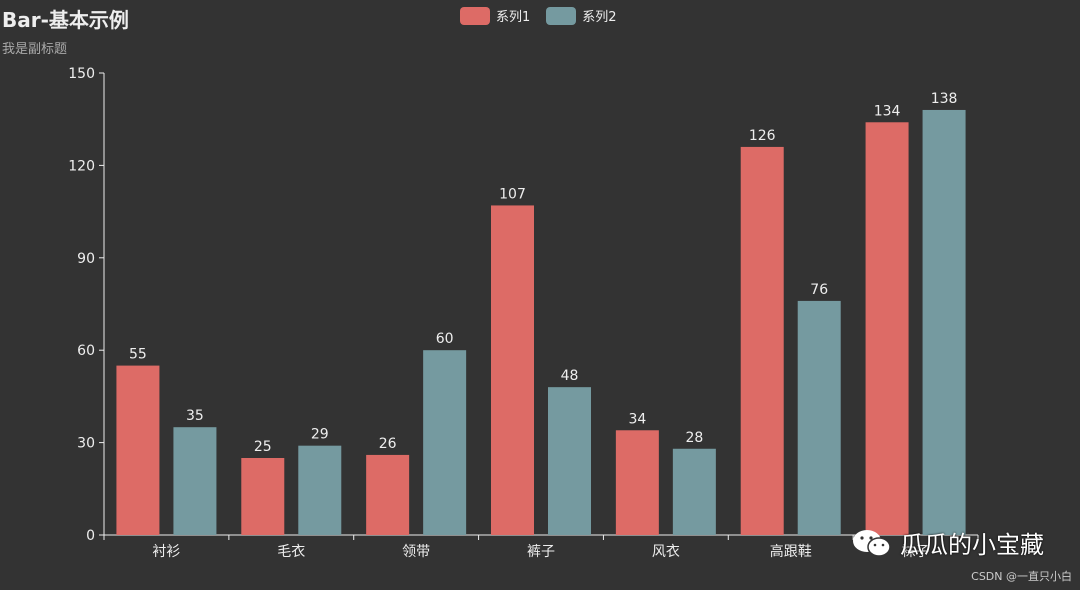 The height and width of the screenshot is (590, 1080). Describe the element at coordinates (81, 74) in the screenshot. I see `y-tick-label-5: 150` at that location.